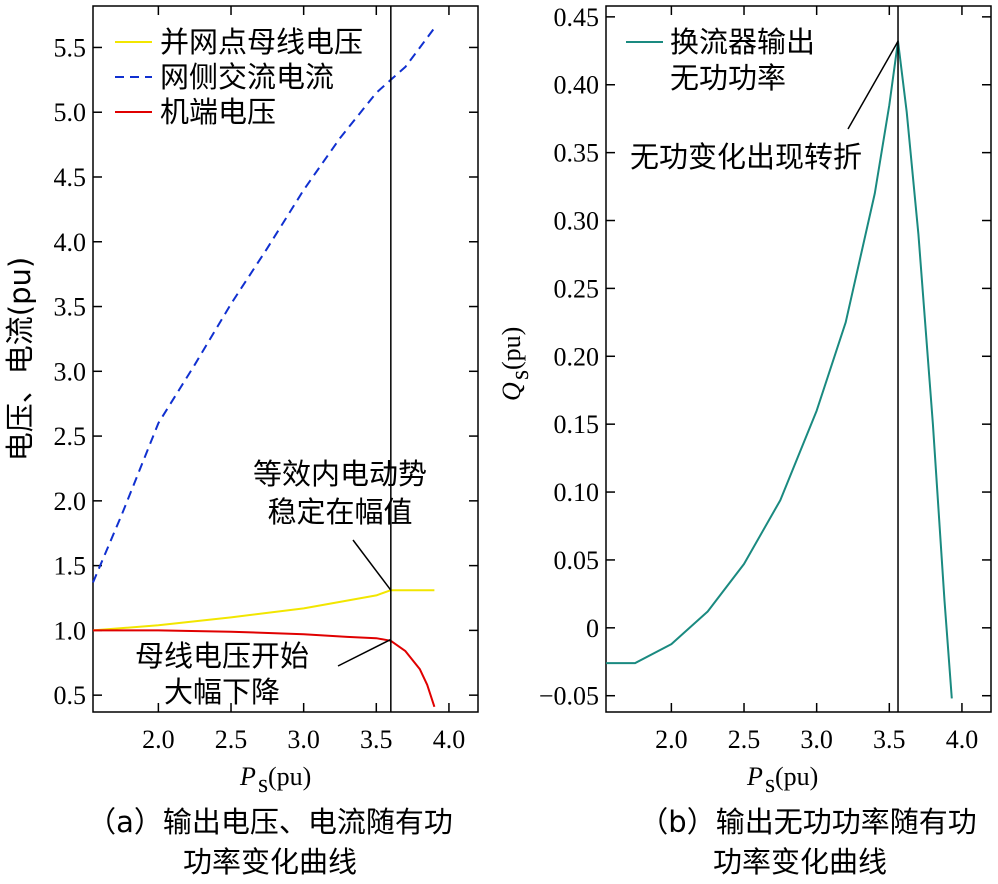  What do you see at coordinates (796, 776) in the screenshot?
I see `panel-b-xlabel-unit: (pu)` at bounding box center [796, 776].